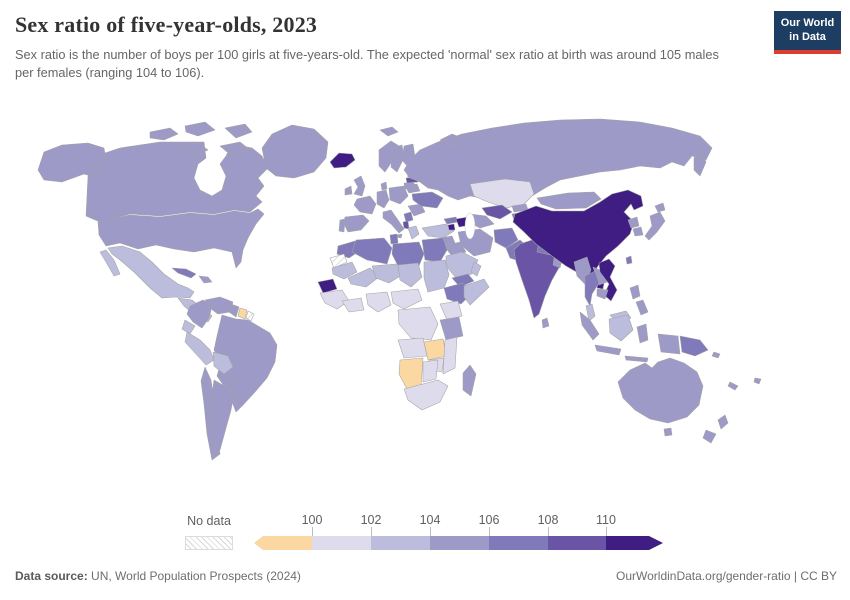  Describe the element at coordinates (427, 200) in the screenshot. I see `country-ukraine` at that location.